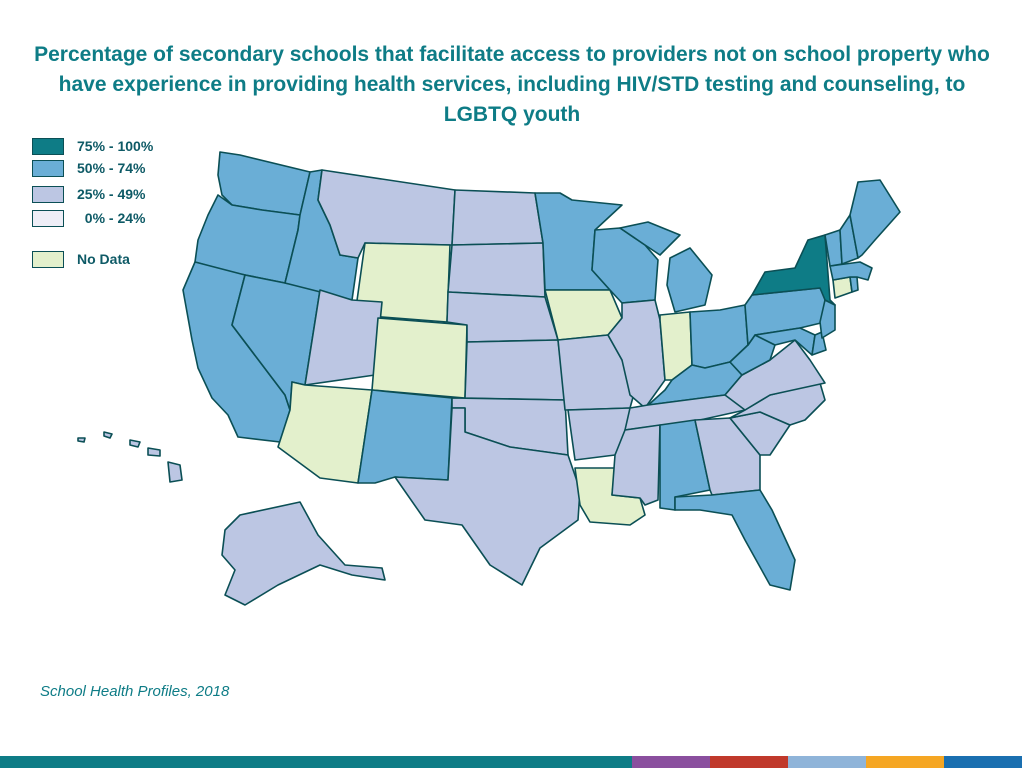 This screenshot has height=768, width=1024. I want to click on state-MA, so click(851, 271).